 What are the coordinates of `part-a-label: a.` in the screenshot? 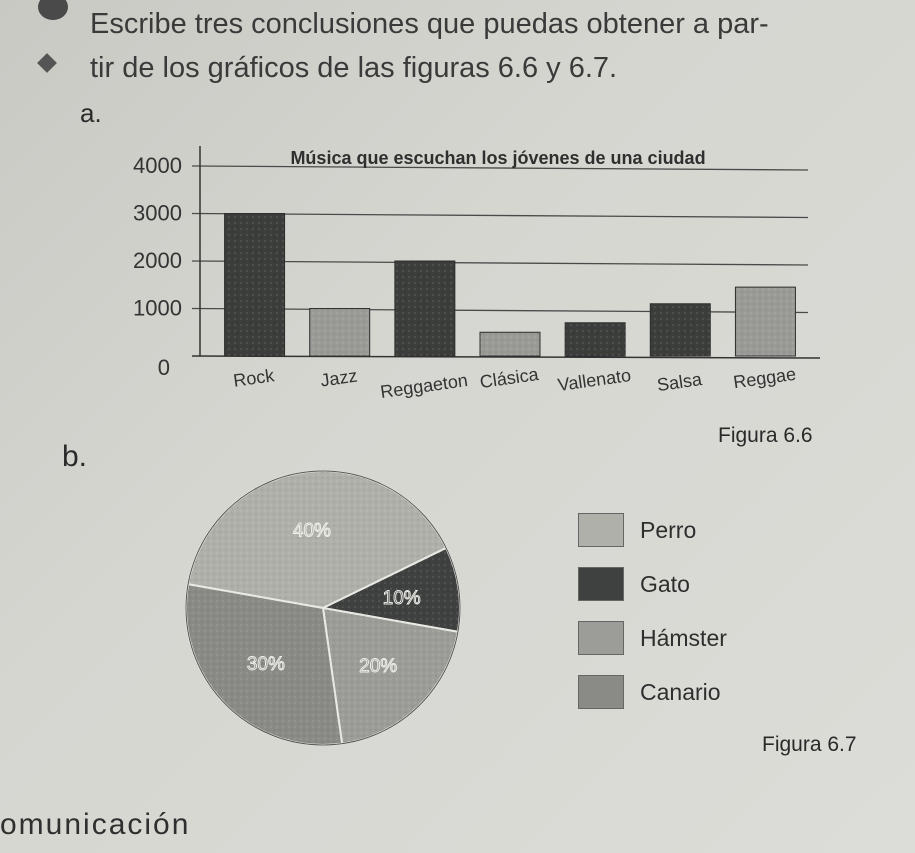 It's located at (91, 113).